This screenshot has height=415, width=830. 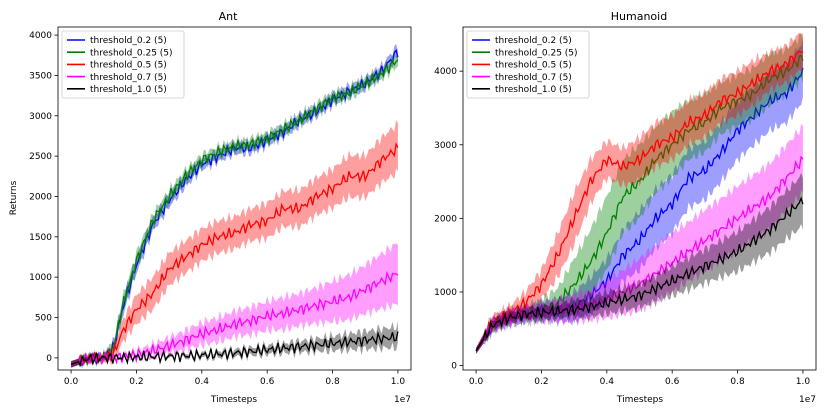 What do you see at coordinates (40, 238) in the screenshot?
I see `y-tick-label: 1500` at bounding box center [40, 238].